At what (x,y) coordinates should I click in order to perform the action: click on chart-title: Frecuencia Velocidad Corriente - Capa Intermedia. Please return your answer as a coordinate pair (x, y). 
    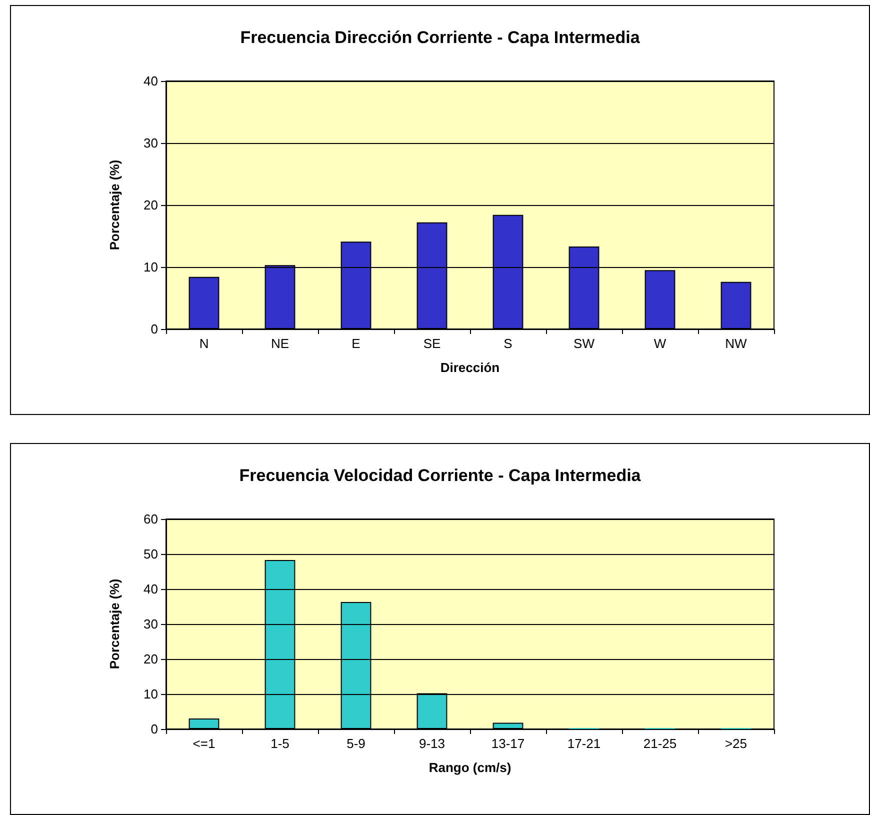
    Looking at the image, I should click on (440, 475).